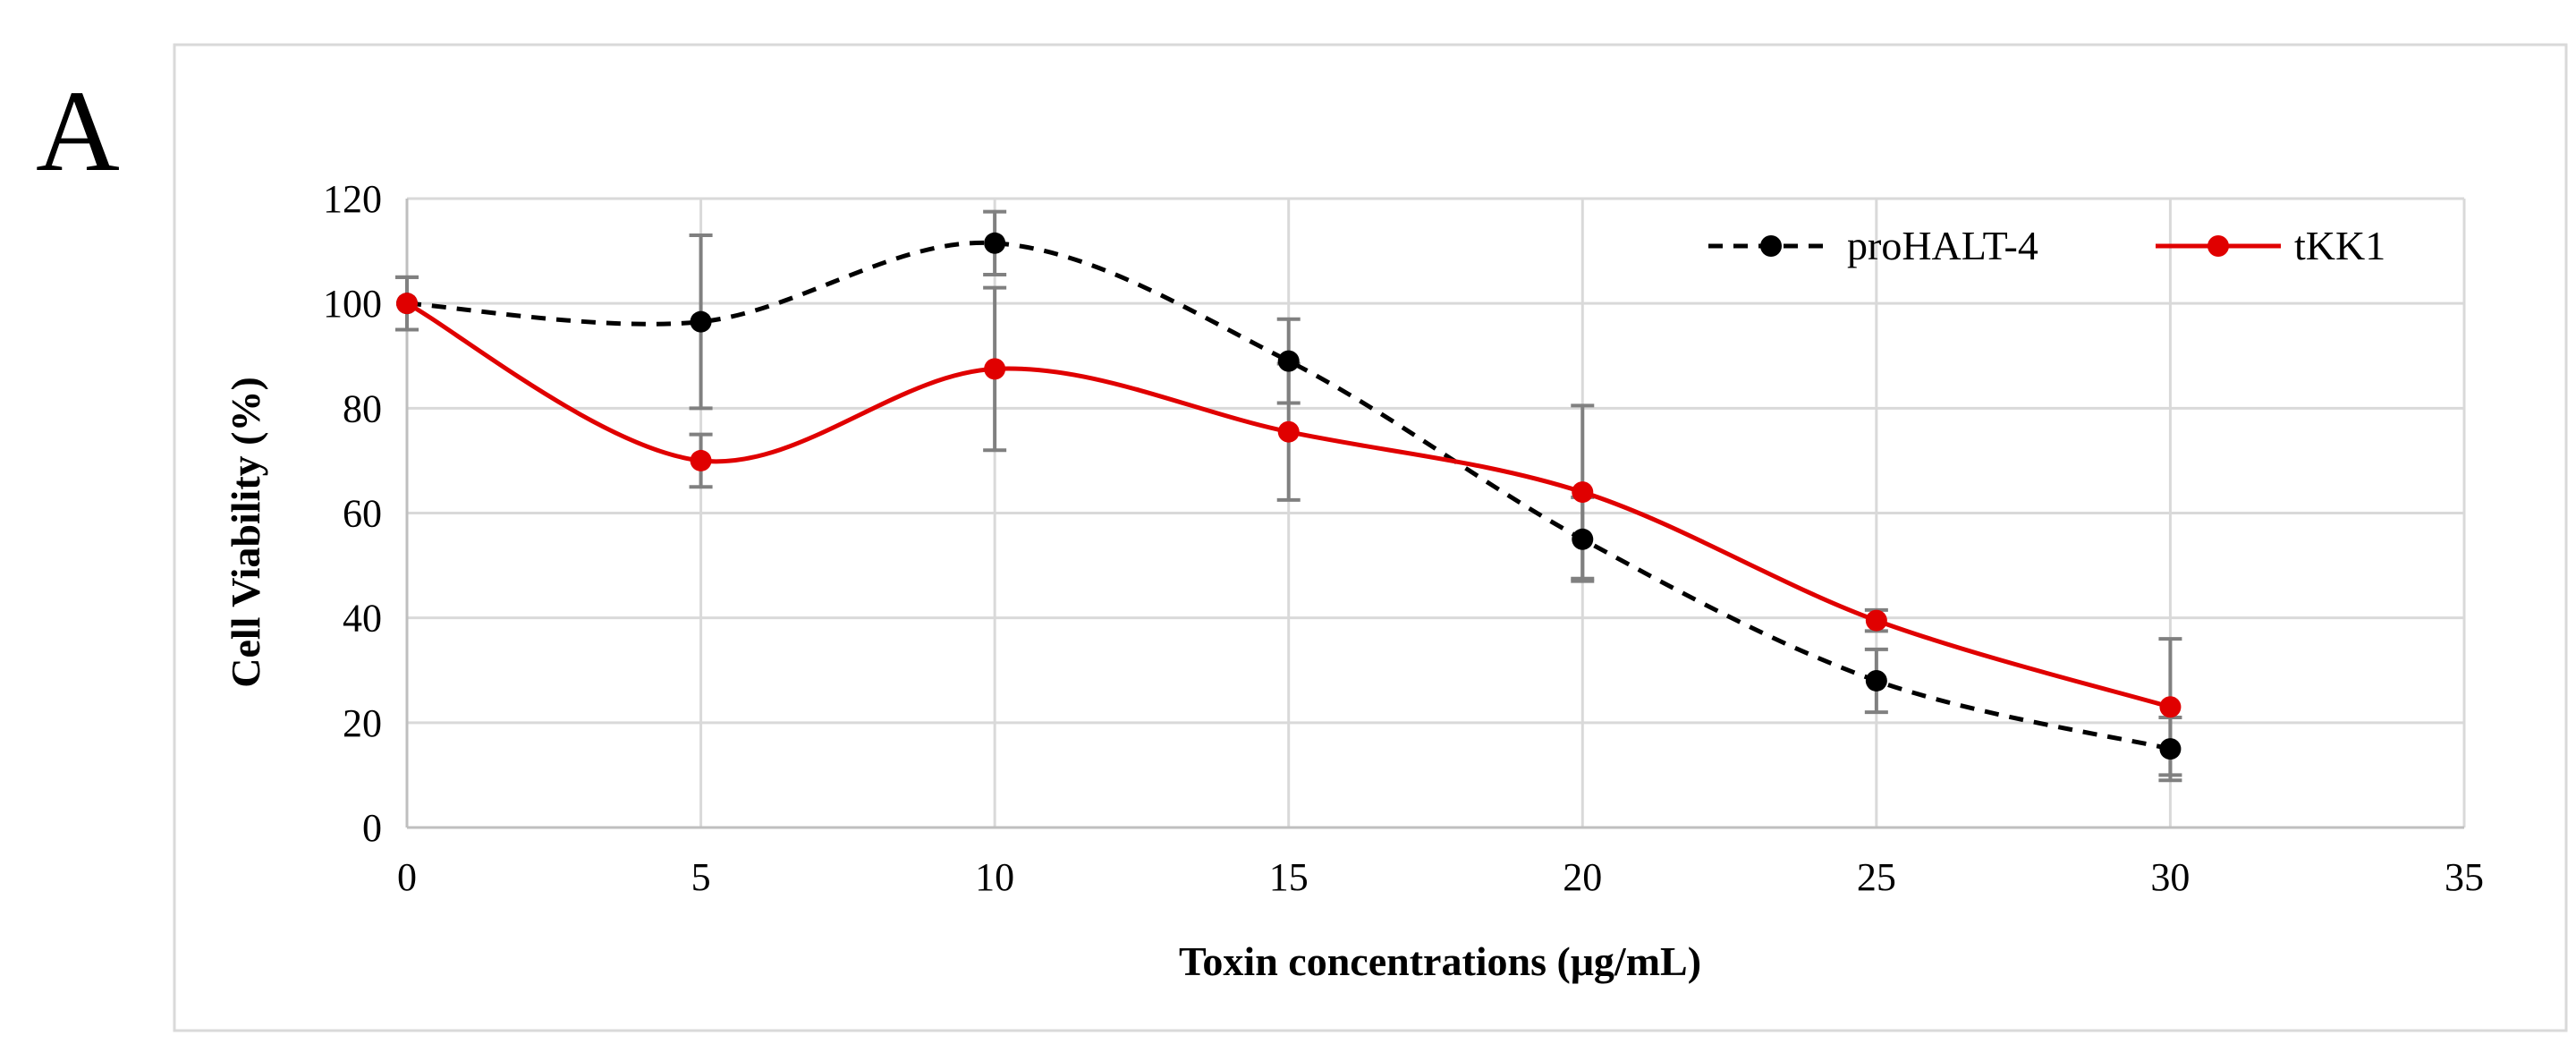 This screenshot has height=1061, width=2576. What do you see at coordinates (362, 723) in the screenshot?
I see `y-tick-label: 20` at bounding box center [362, 723].